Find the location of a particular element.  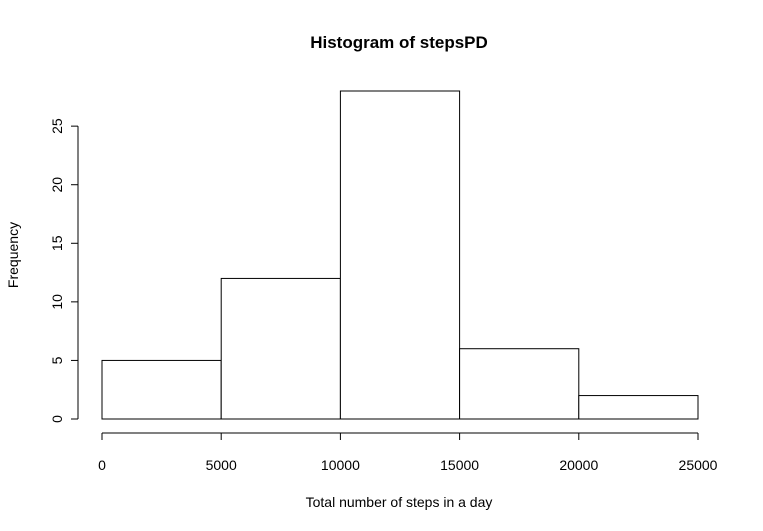

y-tick-label: 0 is located at coordinates (57, 419).